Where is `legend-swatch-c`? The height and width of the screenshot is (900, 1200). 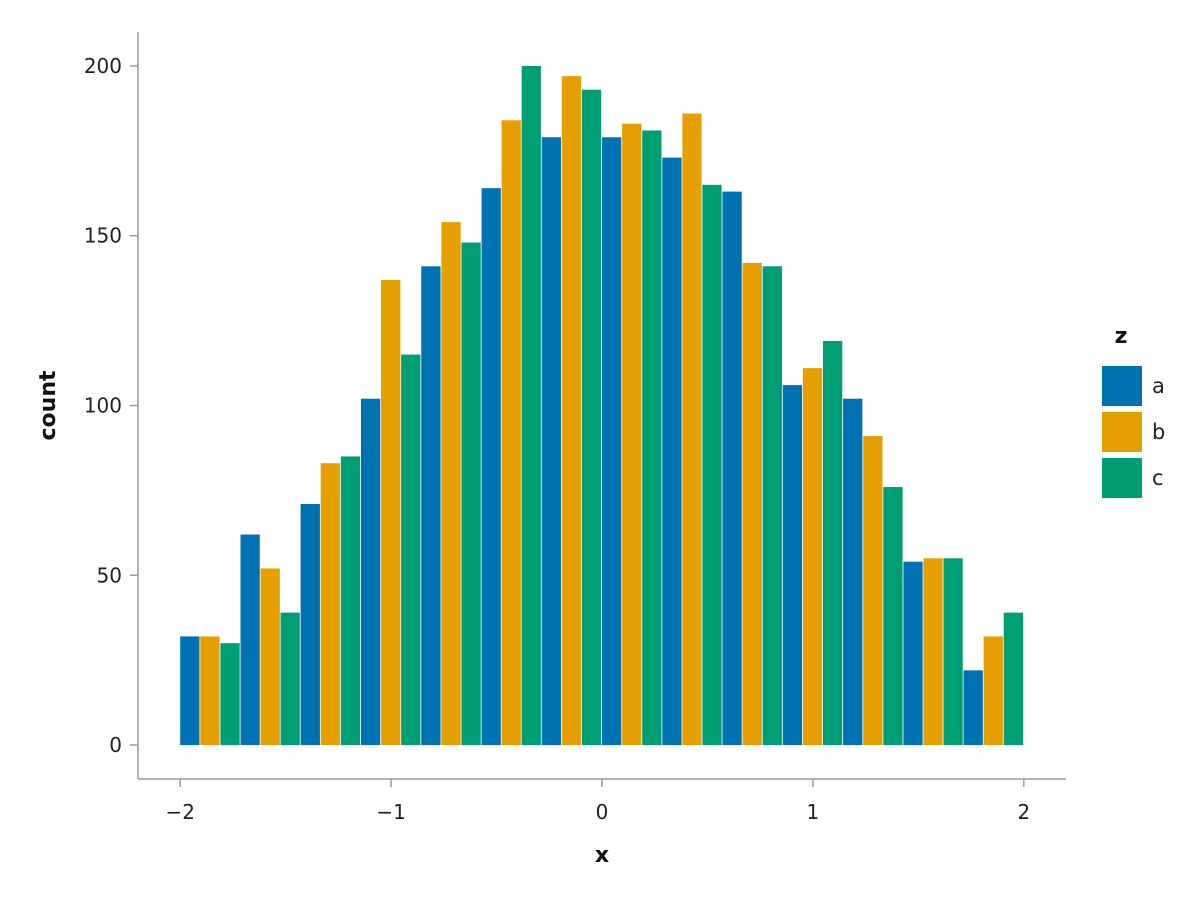
legend-swatch-c is located at coordinates (1122, 478).